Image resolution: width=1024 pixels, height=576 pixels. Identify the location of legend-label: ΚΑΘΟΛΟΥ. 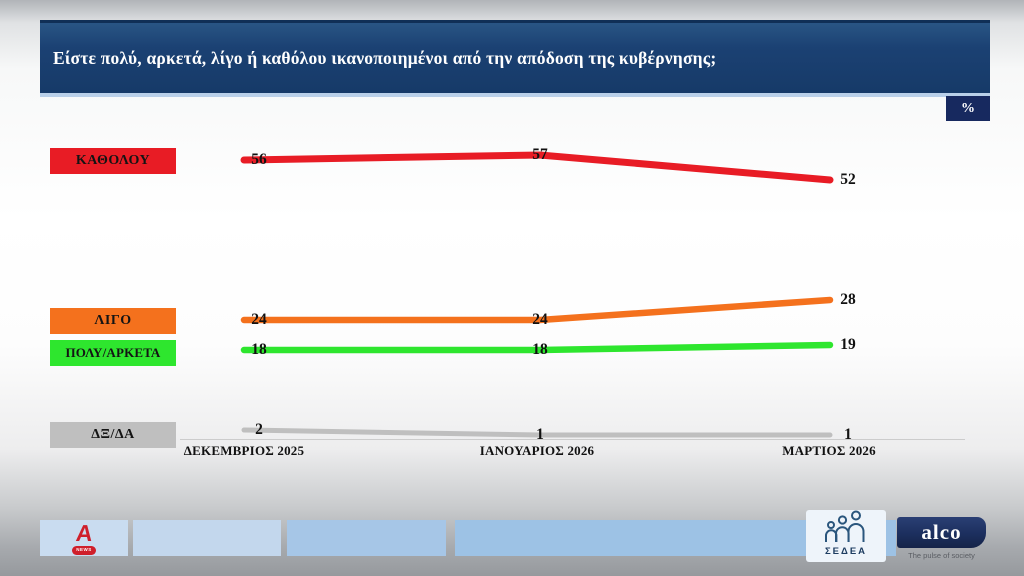
(113, 160).